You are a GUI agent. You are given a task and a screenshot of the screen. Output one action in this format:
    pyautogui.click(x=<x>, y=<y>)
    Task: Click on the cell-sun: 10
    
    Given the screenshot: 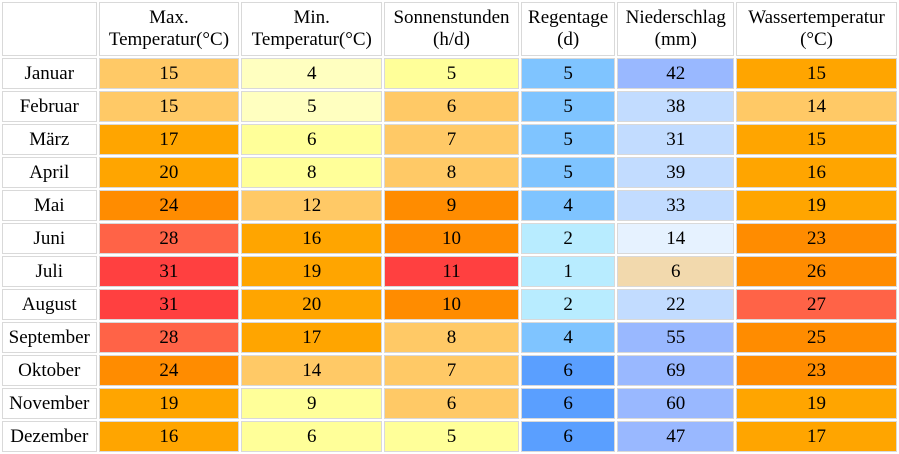 What is the action you would take?
    pyautogui.click(x=451, y=238)
    